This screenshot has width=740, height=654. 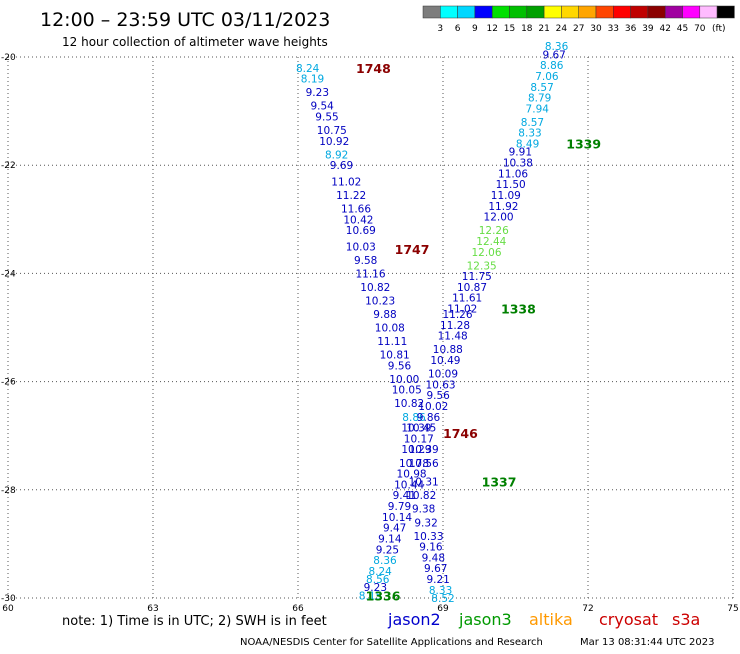 What do you see at coordinates (491, 242) in the screenshot?
I see `wave-height-point: 12.44` at bounding box center [491, 242].